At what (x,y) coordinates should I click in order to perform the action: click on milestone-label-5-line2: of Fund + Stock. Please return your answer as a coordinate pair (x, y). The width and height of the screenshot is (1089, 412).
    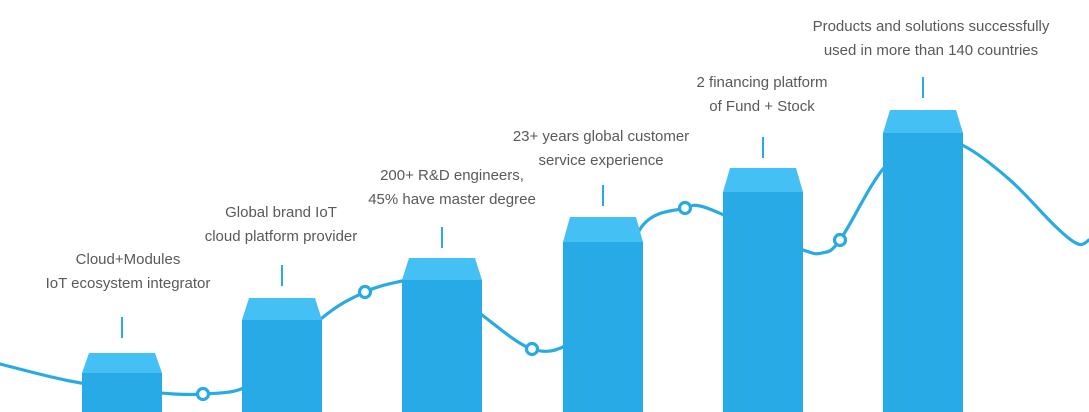
    Looking at the image, I should click on (762, 106).